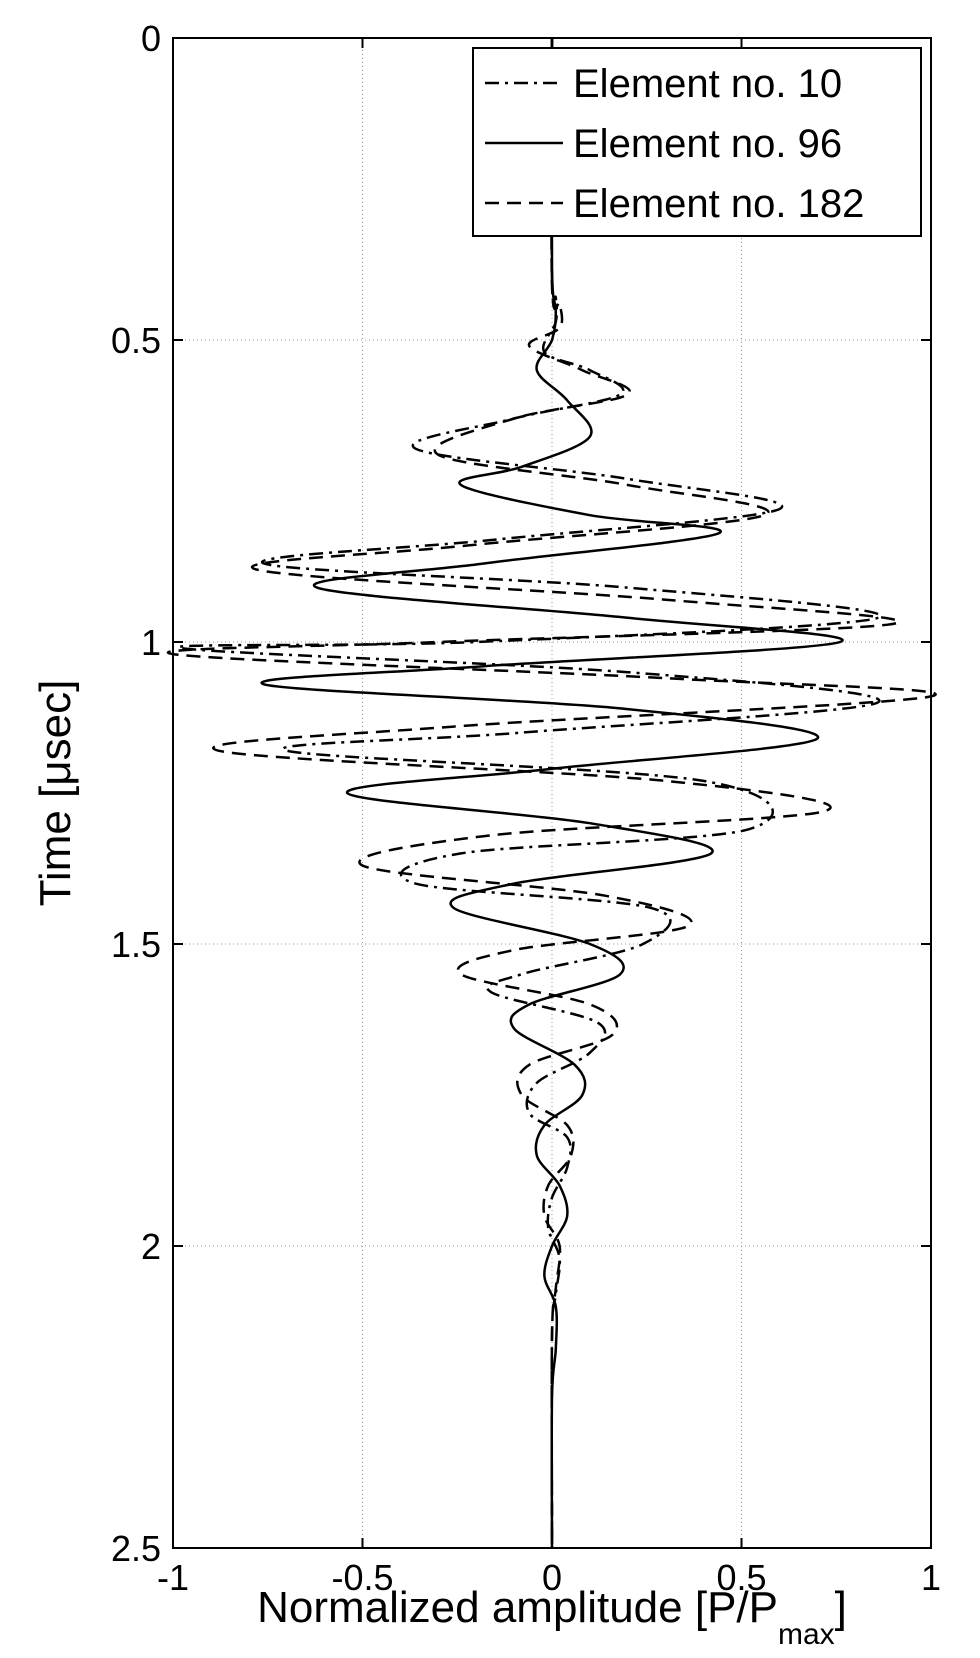 The image size is (980, 1658). What do you see at coordinates (707, 84) in the screenshot?
I see `legend-label-1: Element no. 10` at bounding box center [707, 84].